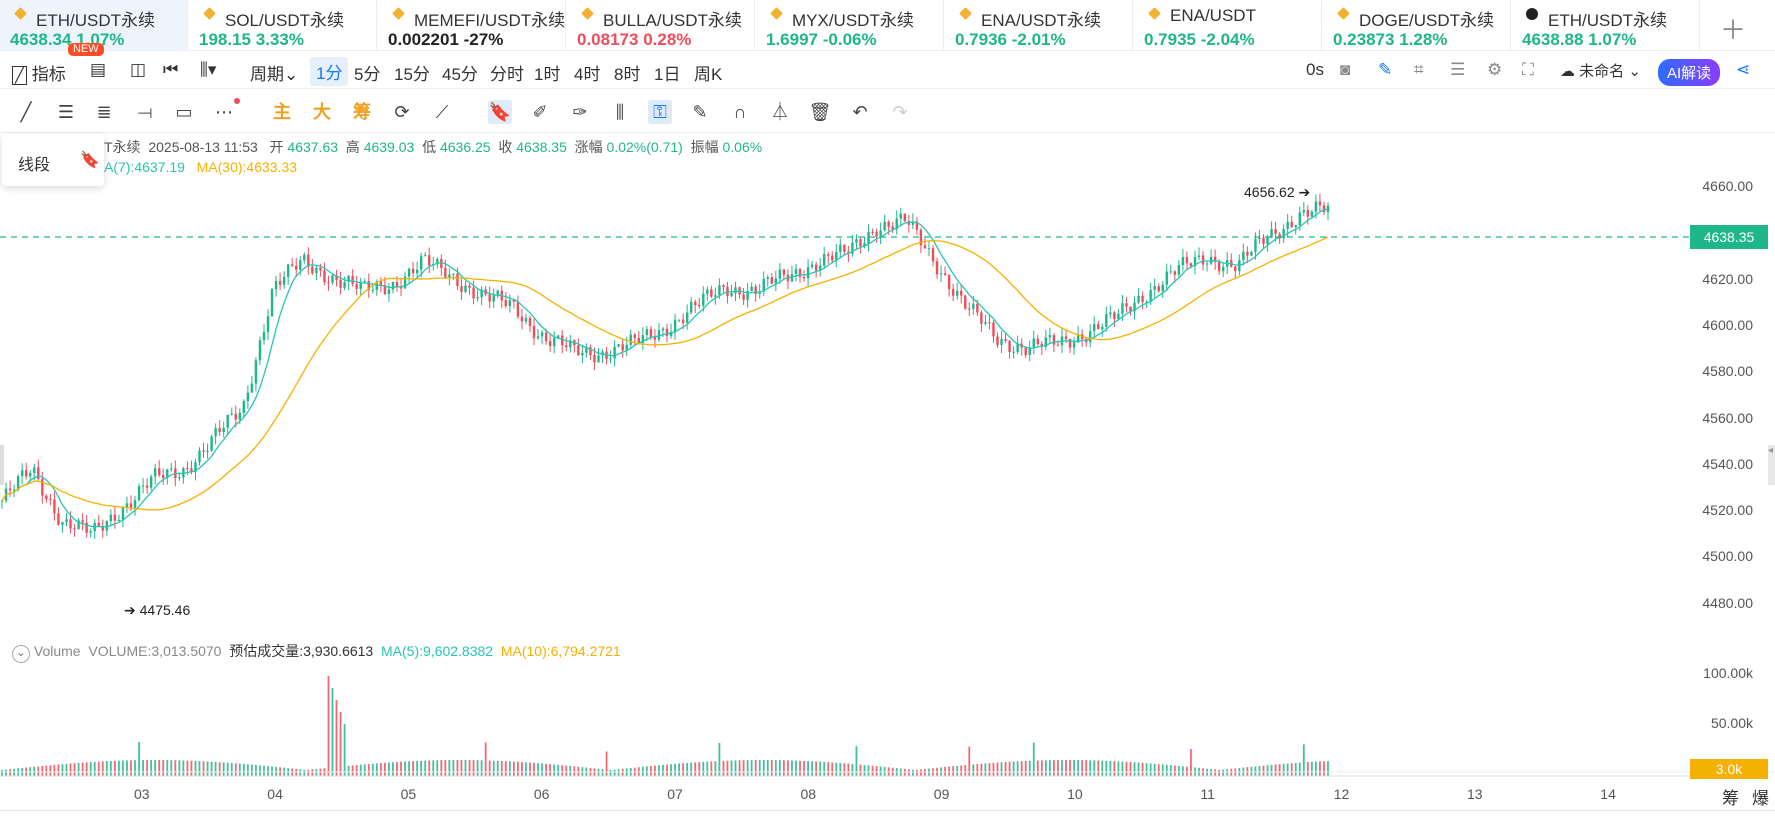 The height and width of the screenshot is (824, 1775). What do you see at coordinates (1689, 72) in the screenshot?
I see `ai-analyze-button: AI解读` at bounding box center [1689, 72].